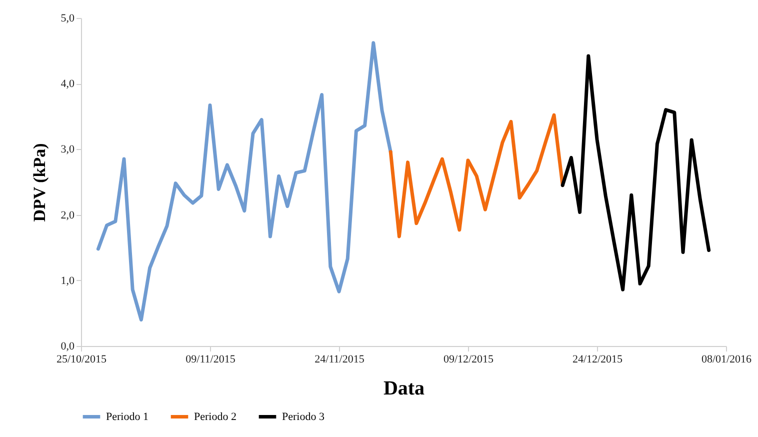 The width and height of the screenshot is (758, 437). Describe the element at coordinates (67, 150) in the screenshot. I see `y-tick-label: 3,0` at that location.